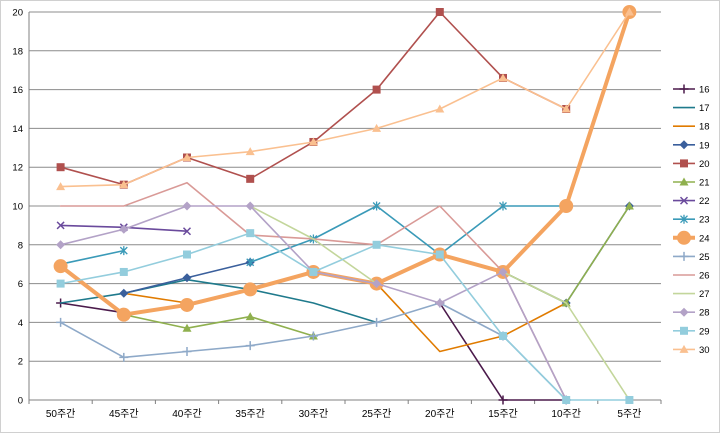 The width and height of the screenshot is (720, 433). What do you see at coordinates (314, 414) in the screenshot?
I see `x-tick-label: 30주간` at bounding box center [314, 414].